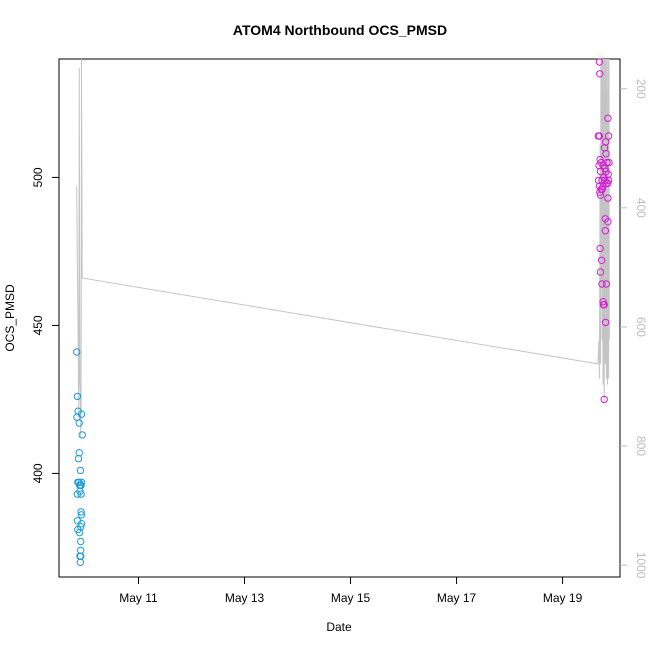 The width and height of the screenshot is (650, 650). Describe the element at coordinates (641, 89) in the screenshot. I see `y-right-tick-label: 200` at that location.